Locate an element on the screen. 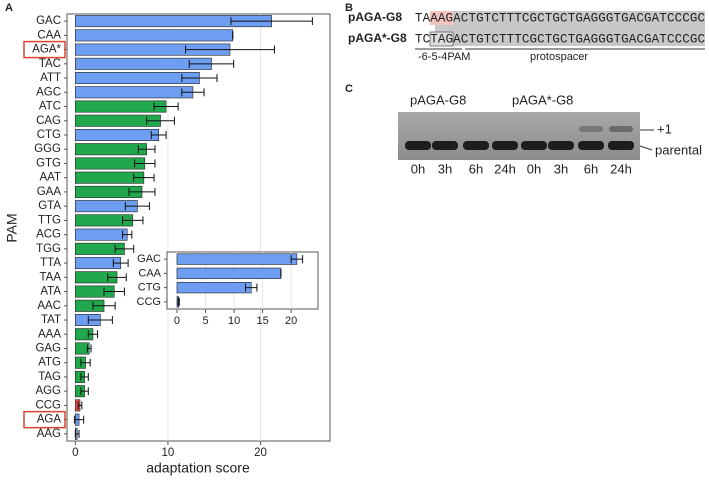 Image resolution: width=709 pixels, height=487 pixels. y-axis-label: PAM is located at coordinates (12, 227).